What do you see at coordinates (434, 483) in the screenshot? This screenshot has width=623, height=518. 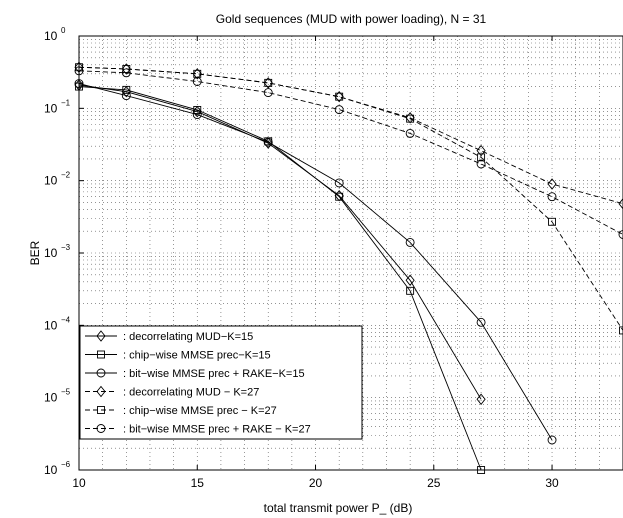 I see `x-tick-label: 25` at bounding box center [434, 483].